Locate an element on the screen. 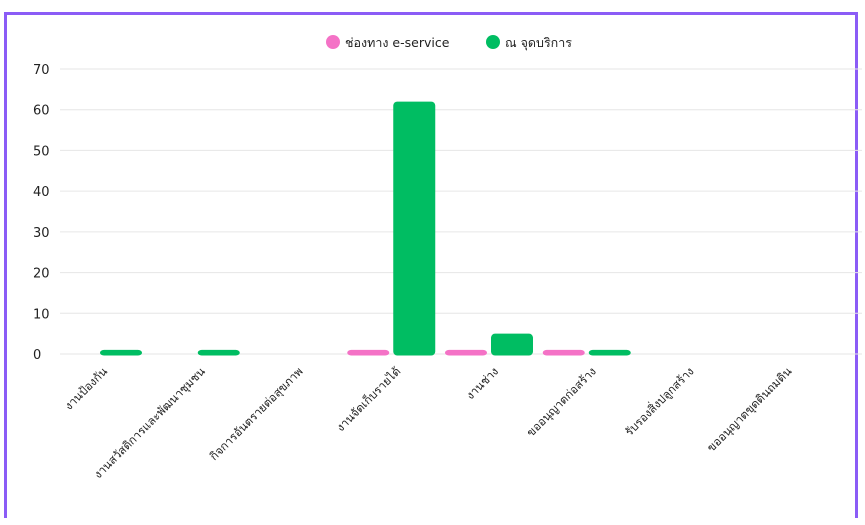  y-tick-label: 10 is located at coordinates (41, 314).